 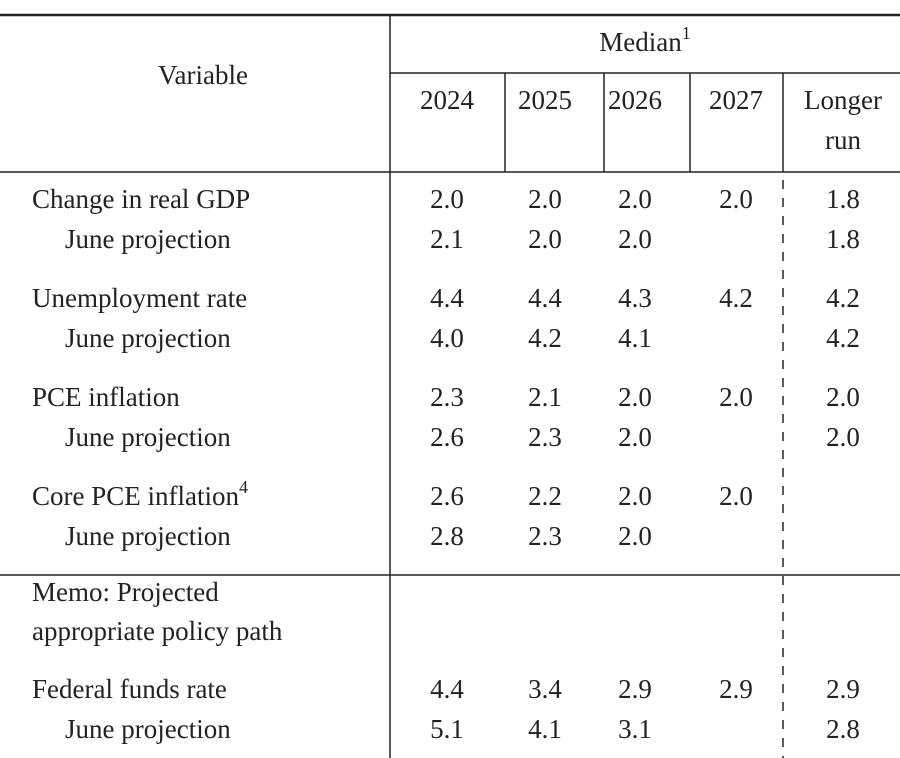 I want to click on cell-value: 4.0, so click(x=447, y=338).